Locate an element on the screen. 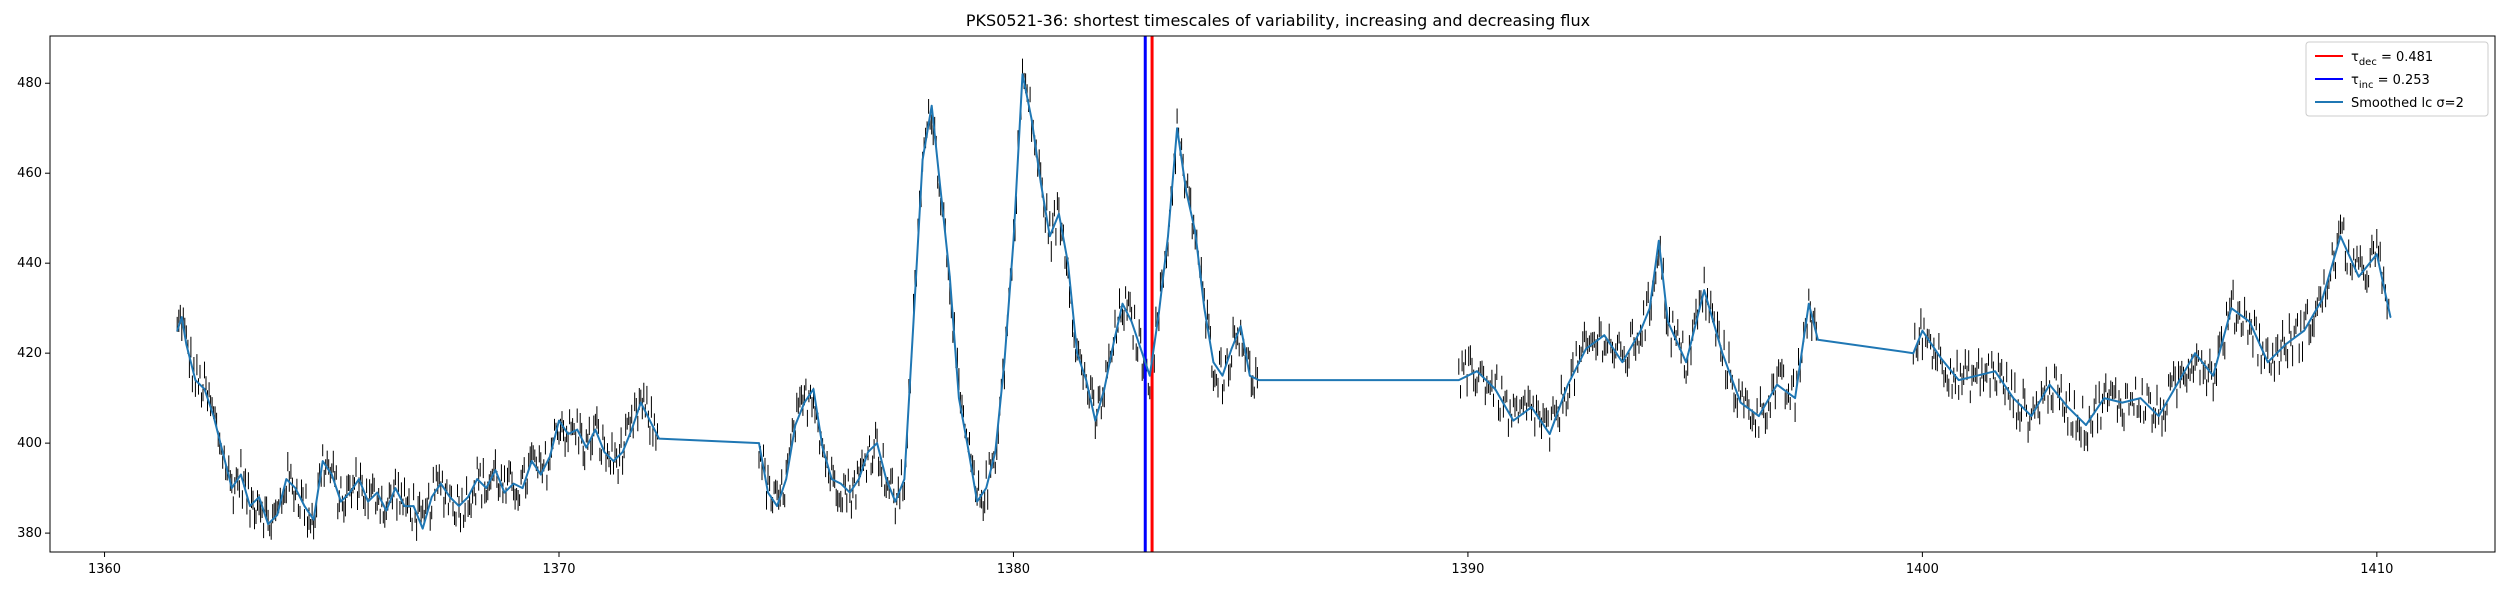 The height and width of the screenshot is (600, 2500). y-tick-label: 400 is located at coordinates (29, 443).